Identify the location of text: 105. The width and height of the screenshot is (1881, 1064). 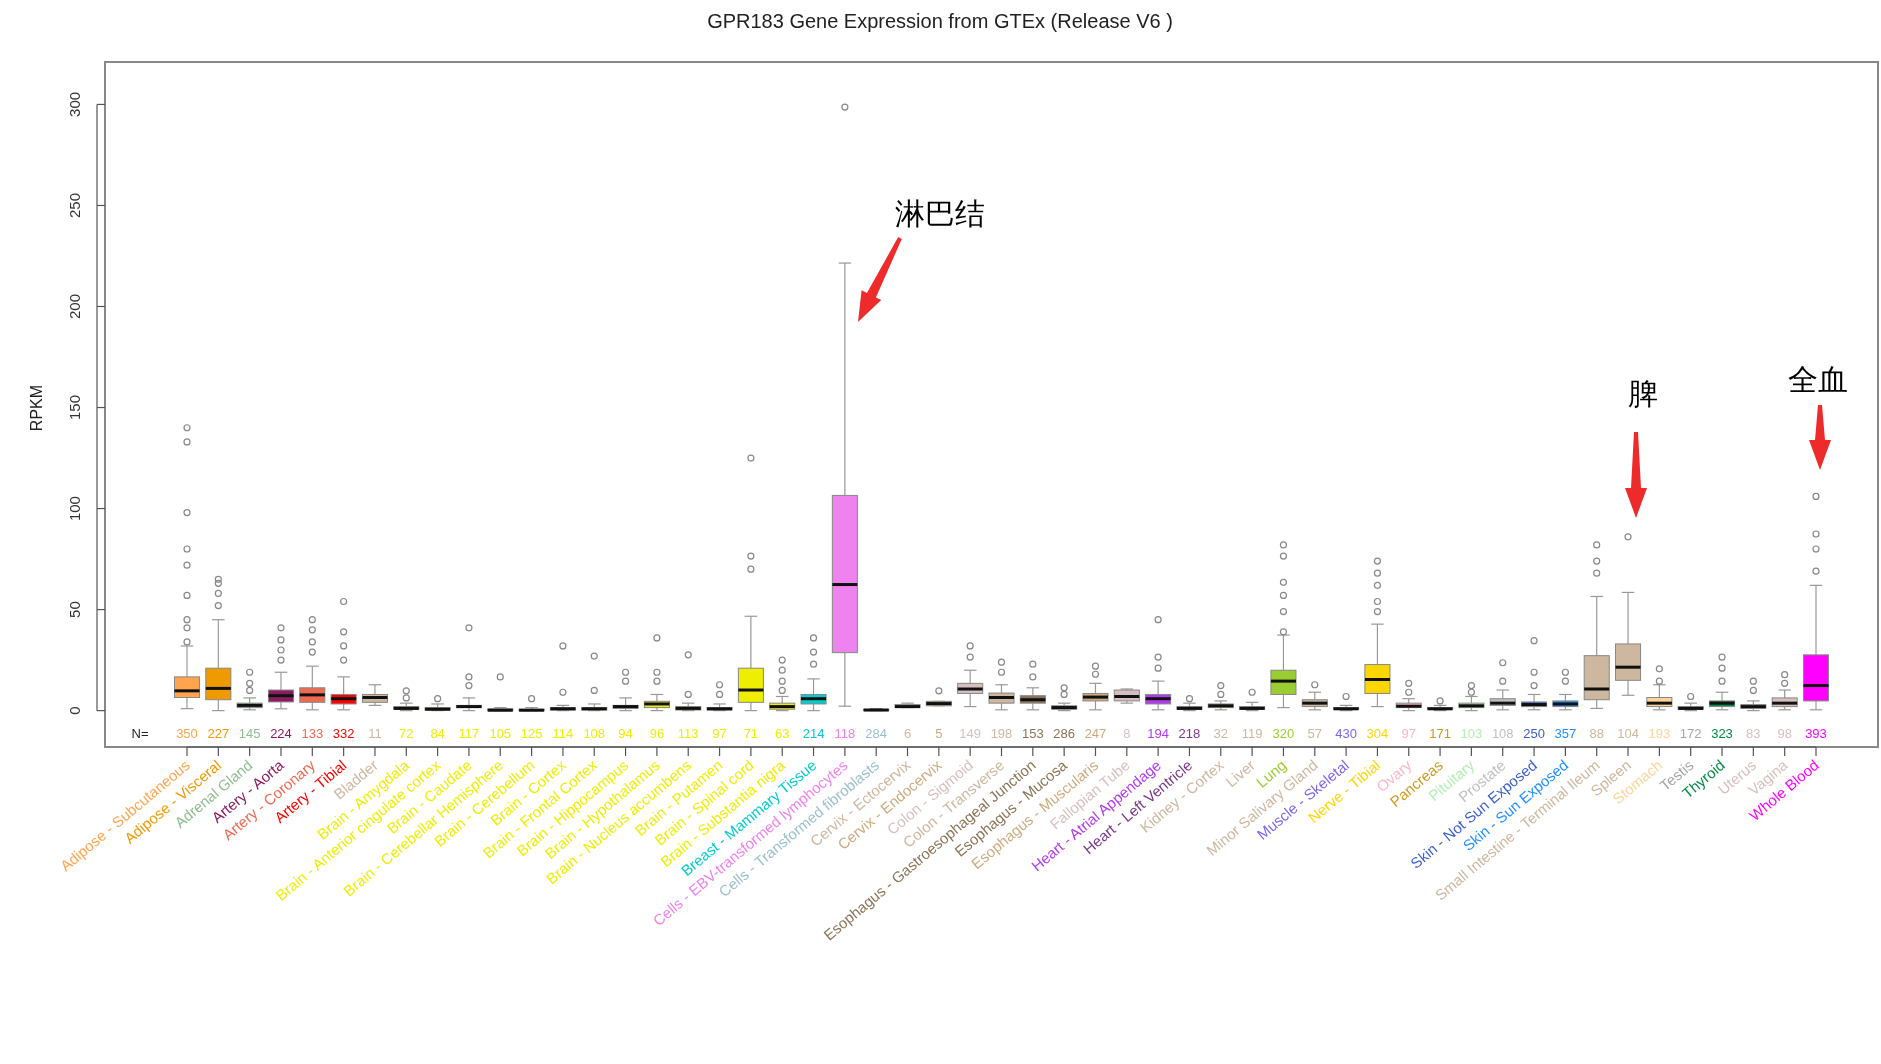
(500, 733).